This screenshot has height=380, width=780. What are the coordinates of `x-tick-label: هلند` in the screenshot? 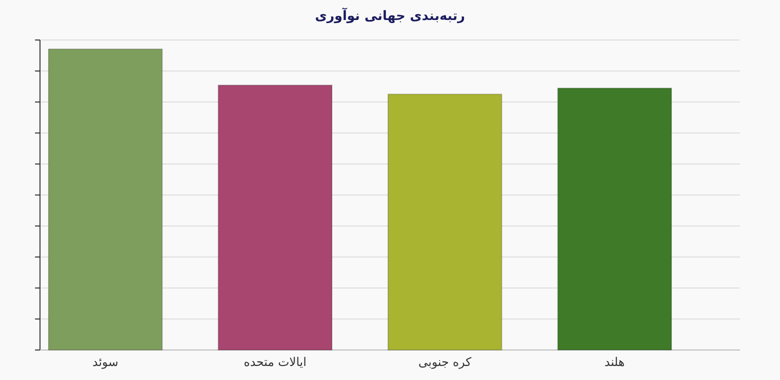 It's located at (614, 362).